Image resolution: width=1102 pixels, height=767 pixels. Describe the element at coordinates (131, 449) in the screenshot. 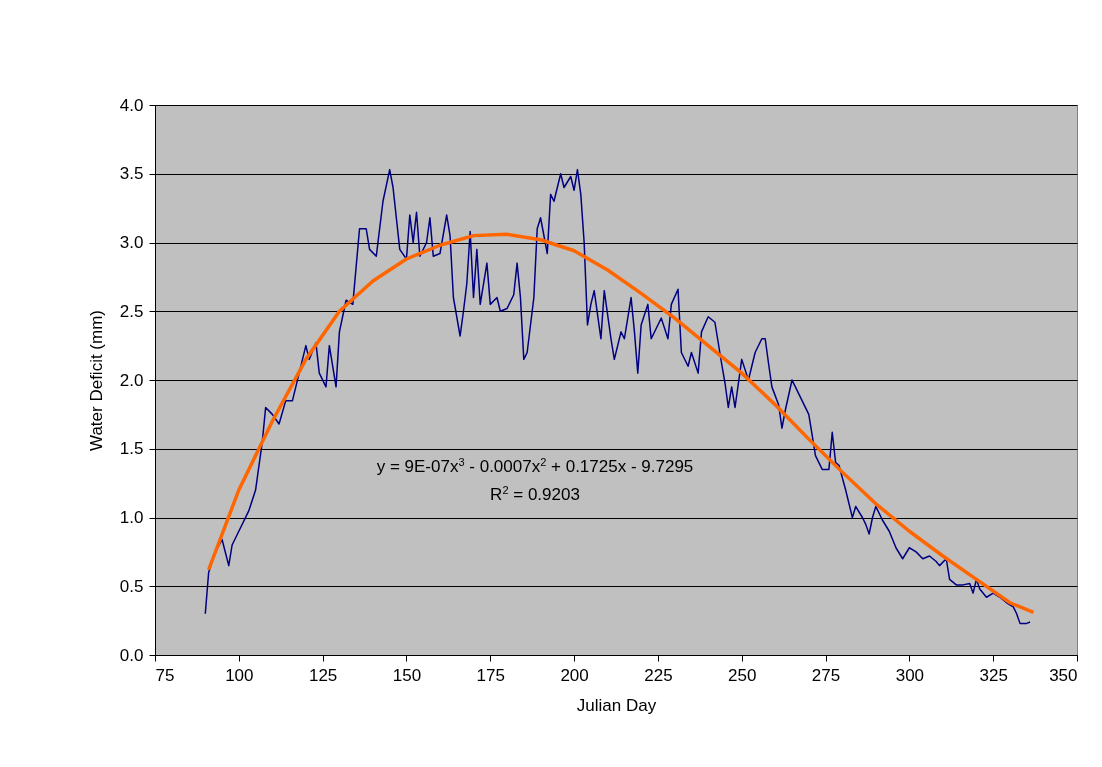

I see `y-tick-label: 1.5` at that location.